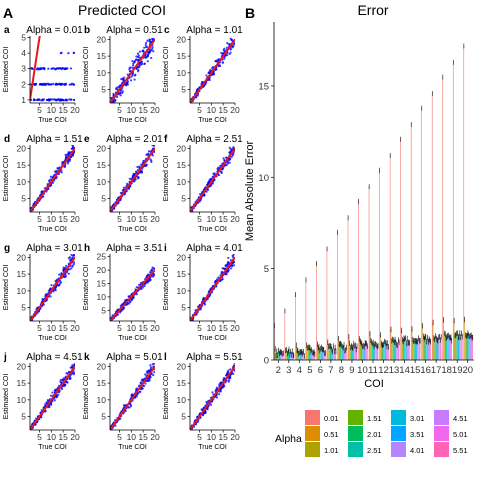  I want to click on x-tick-label: 9, so click(351, 370).